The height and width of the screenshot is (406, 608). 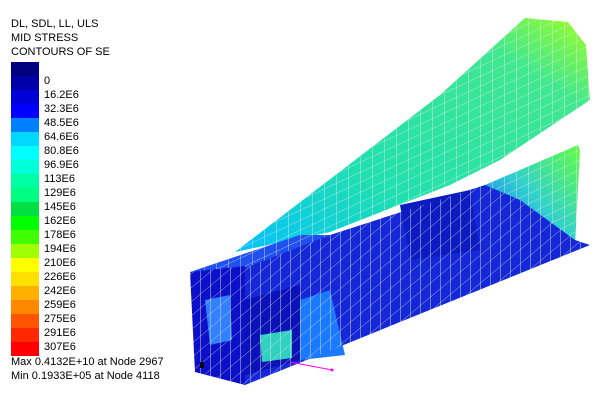 What do you see at coordinates (60, 207) in the screenshot?
I see `legend-label: 145E6` at bounding box center [60, 207].